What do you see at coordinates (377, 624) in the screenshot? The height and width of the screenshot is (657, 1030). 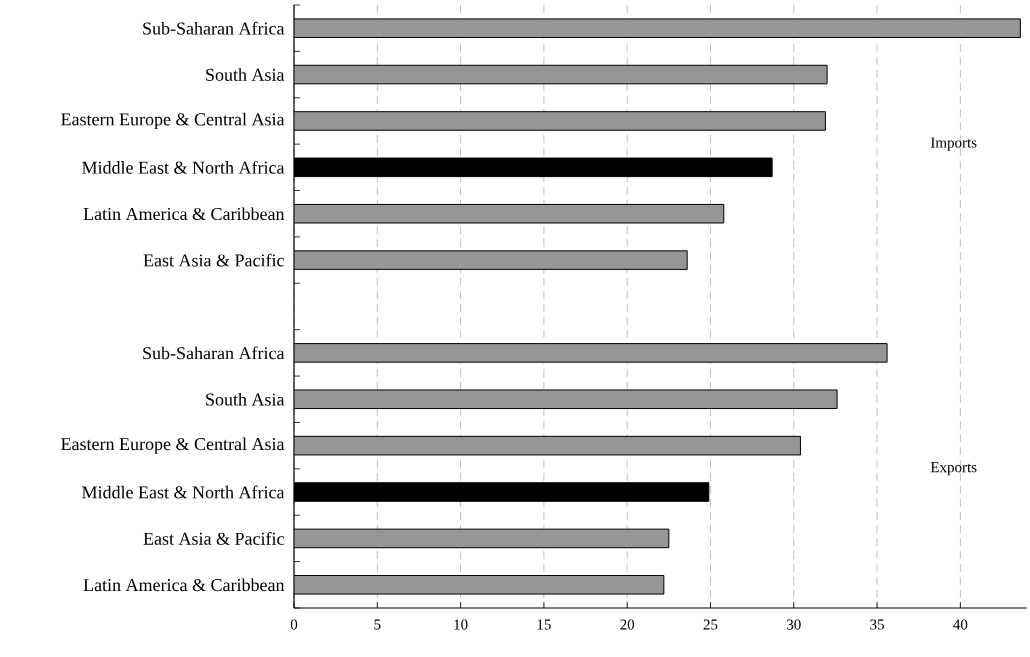 I see `x-tick-label: 5` at bounding box center [377, 624].